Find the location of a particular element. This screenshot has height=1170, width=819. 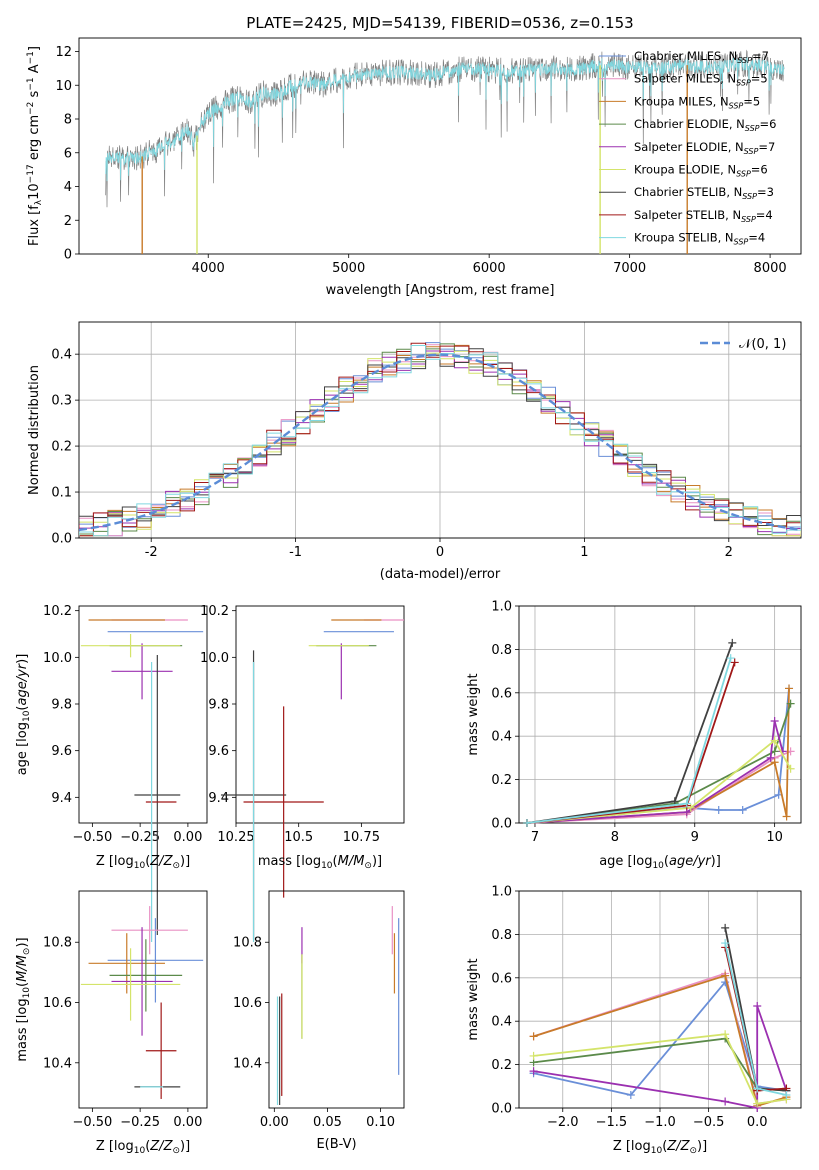

y-tick-label: 9.6 is located at coordinates (218, 751).